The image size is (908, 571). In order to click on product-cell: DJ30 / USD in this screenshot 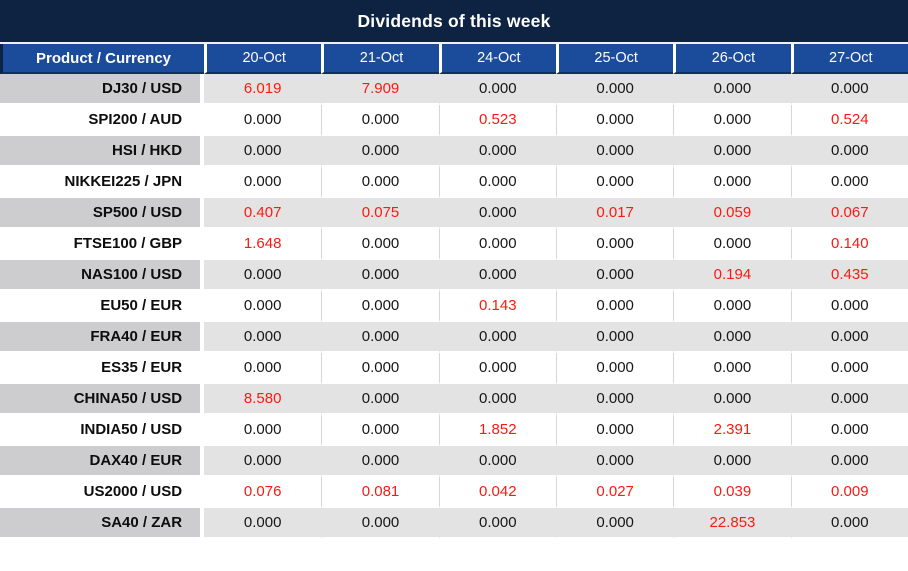, I will do `click(102, 89)`.